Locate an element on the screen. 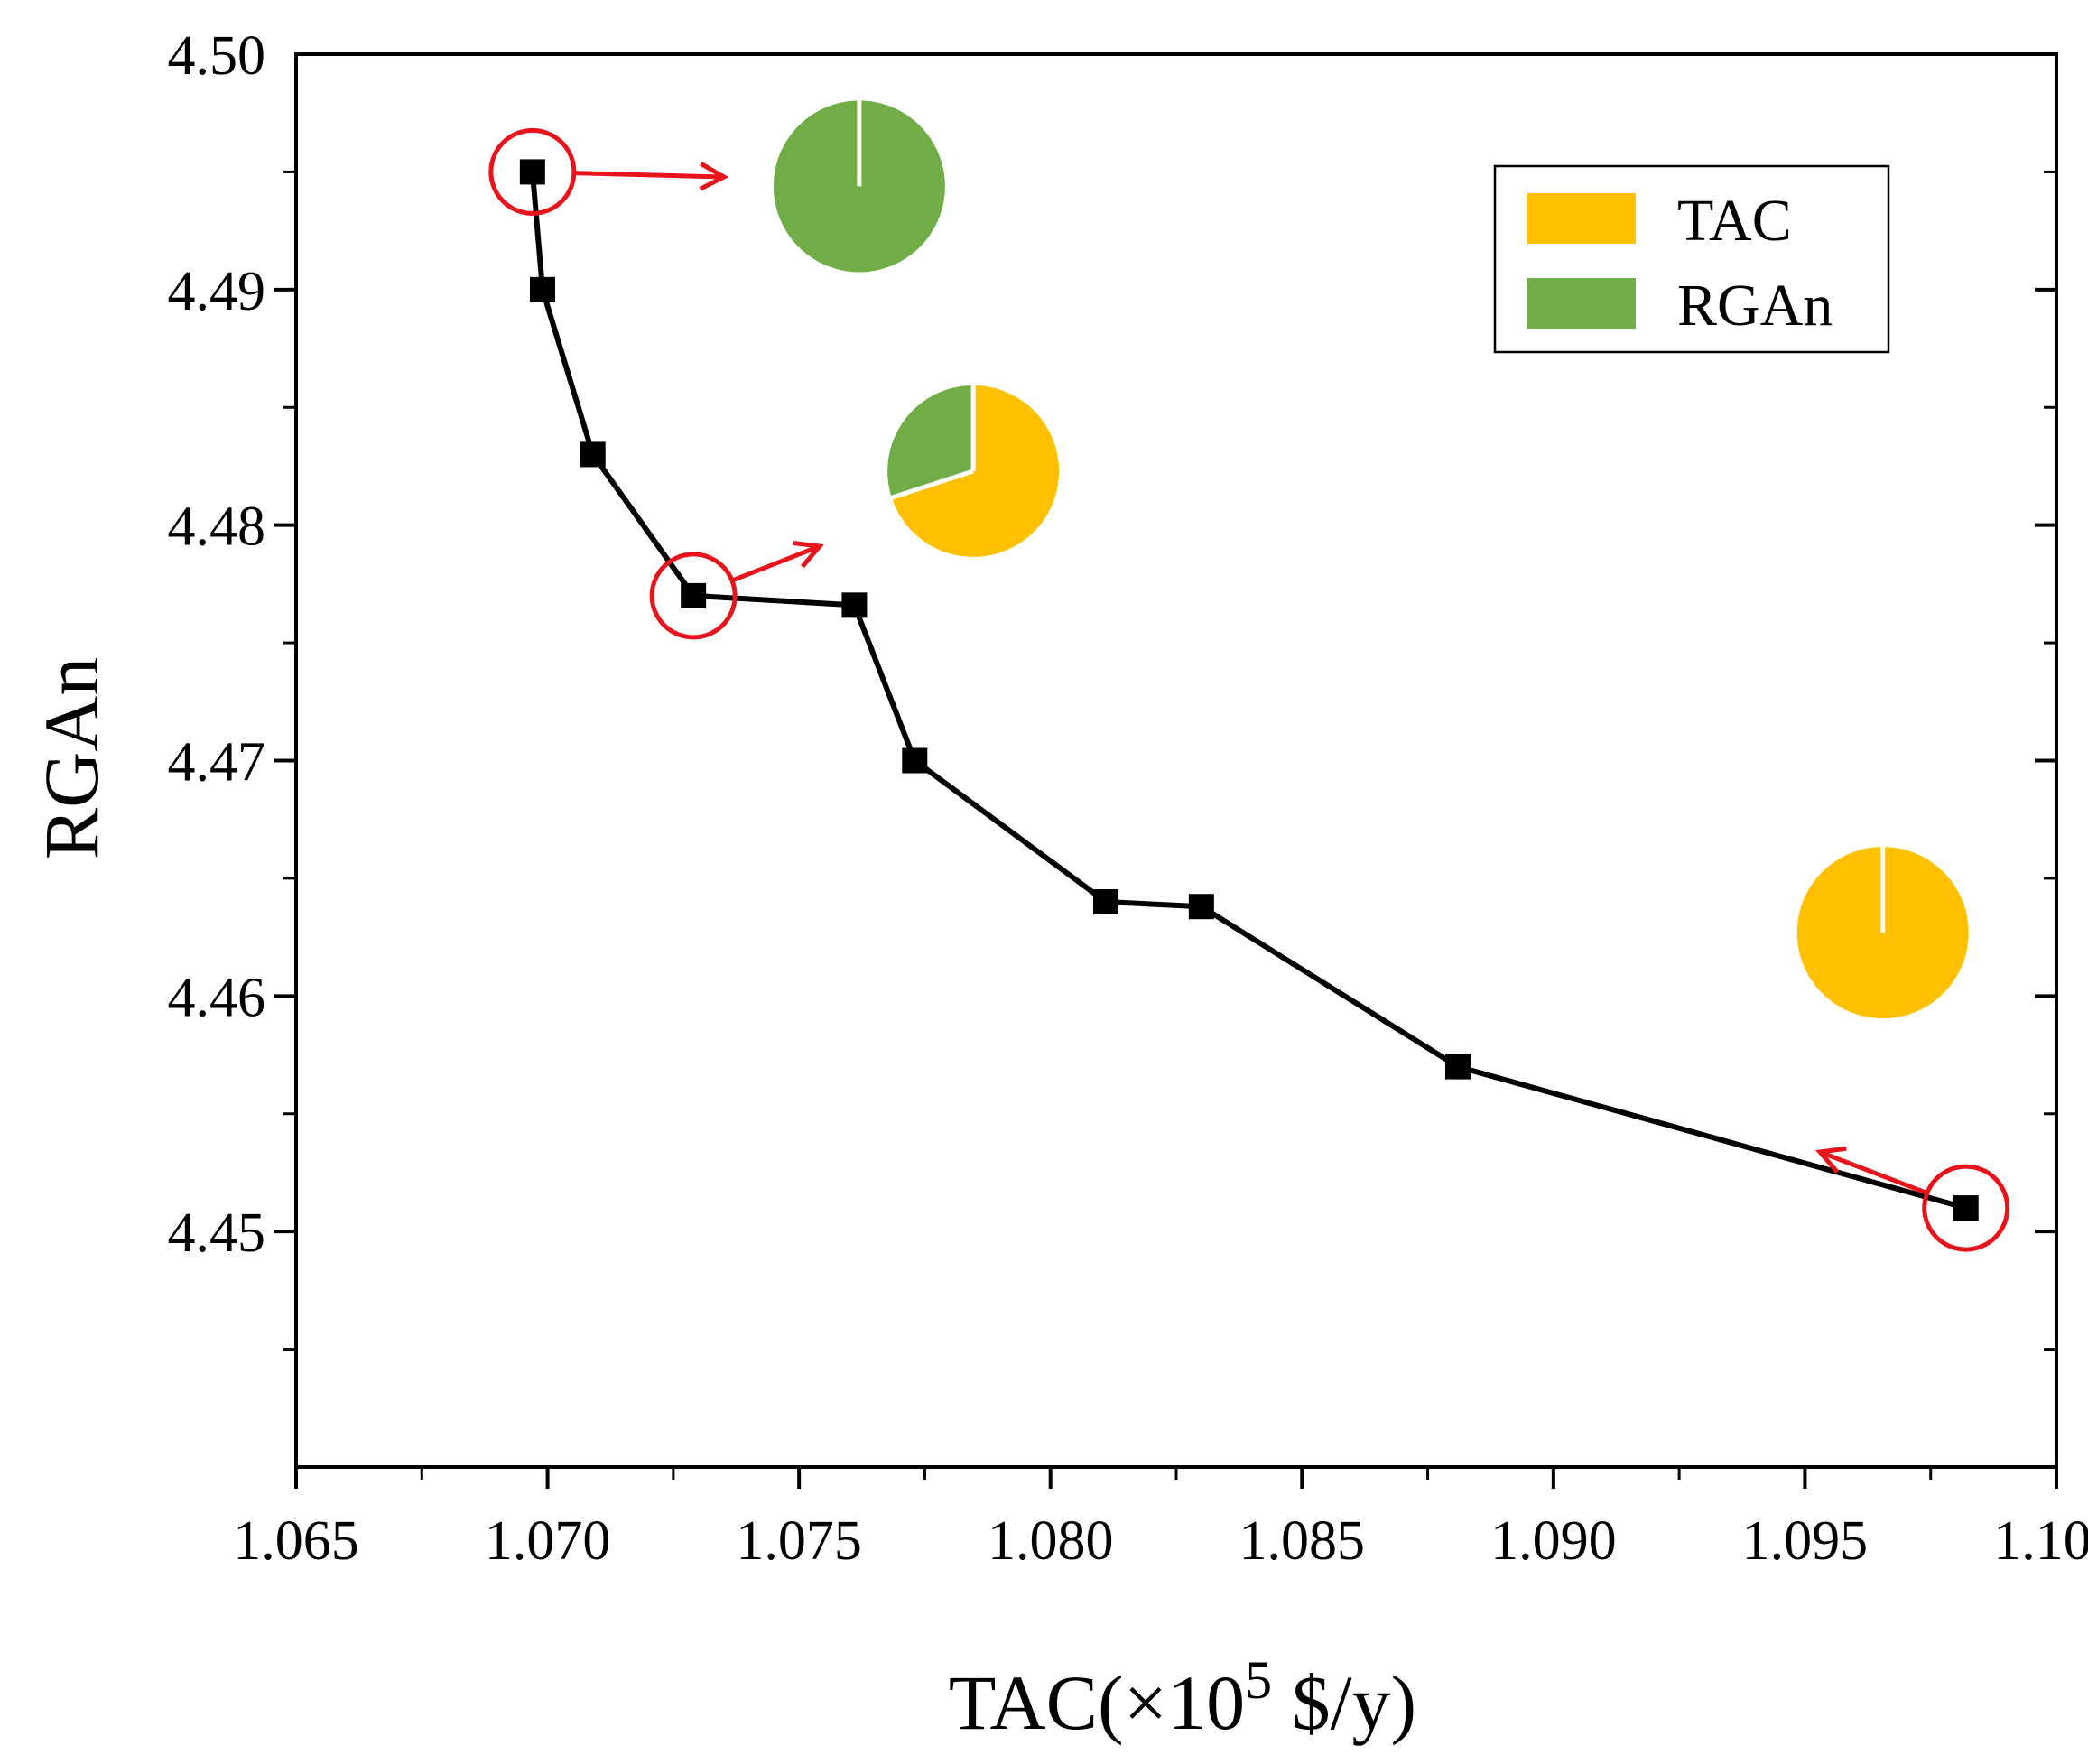 This screenshot has width=2088, height=1764. y-axis-tick-labels: 4.45 4.46 4.47 4.48 4.49 4.50 is located at coordinates (217, 644).